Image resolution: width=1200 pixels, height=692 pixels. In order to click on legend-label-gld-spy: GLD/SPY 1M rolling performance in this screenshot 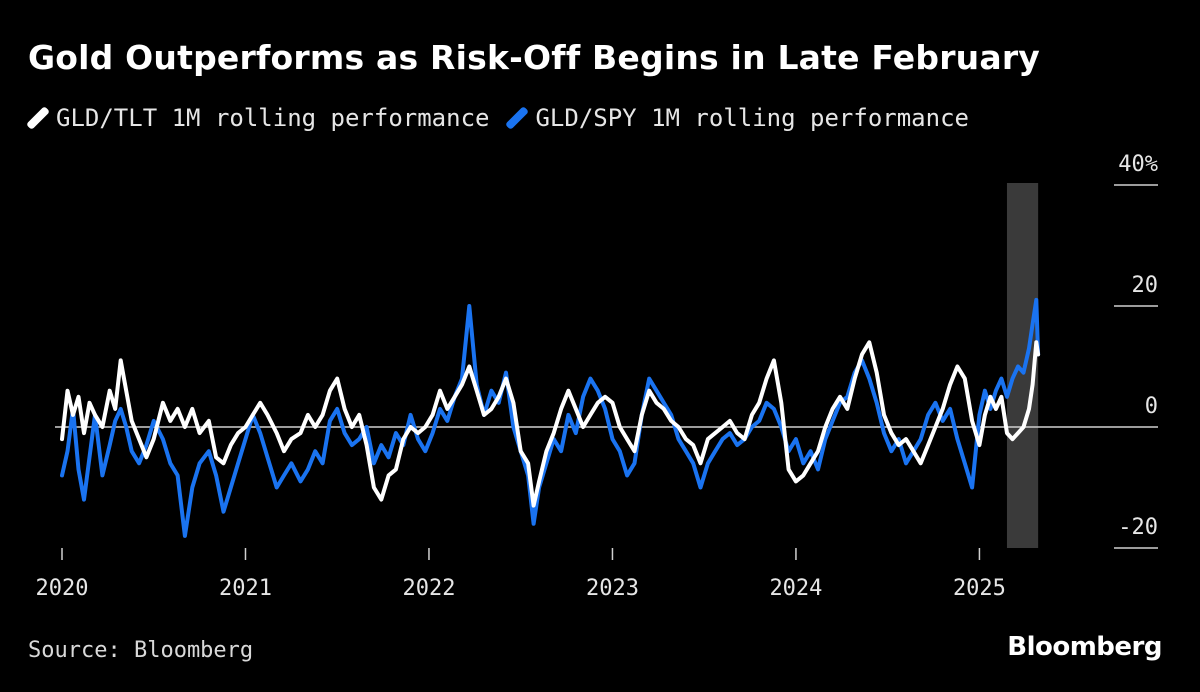, I will do `click(752, 118)`.